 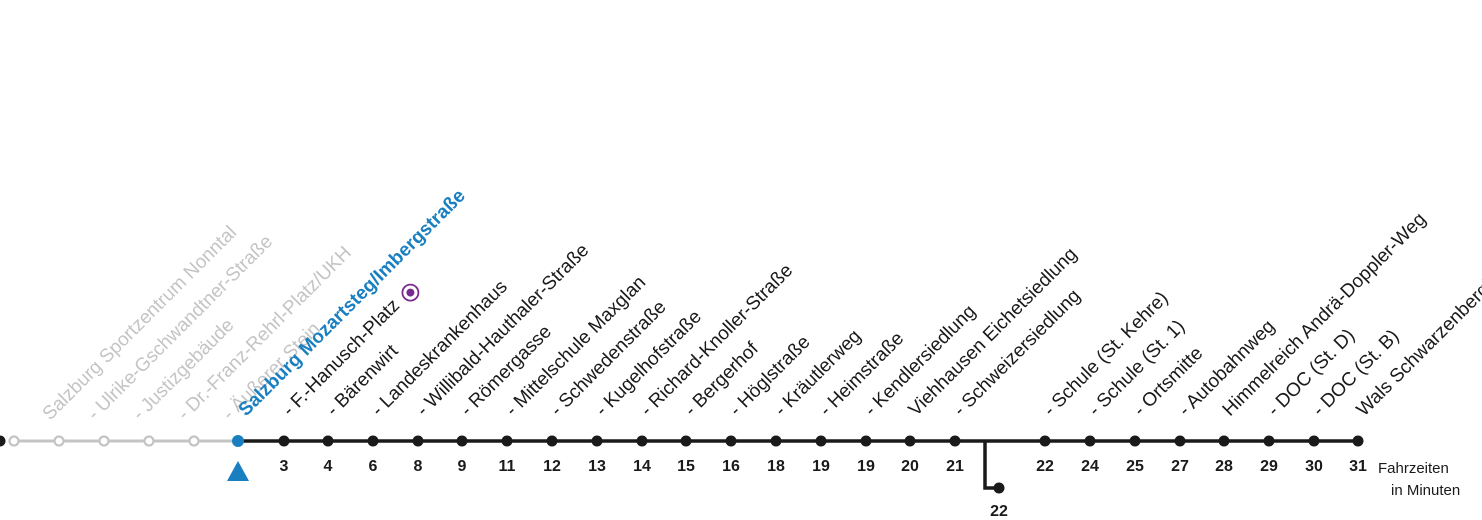 I want to click on branch-time: 22, so click(x=999, y=511).